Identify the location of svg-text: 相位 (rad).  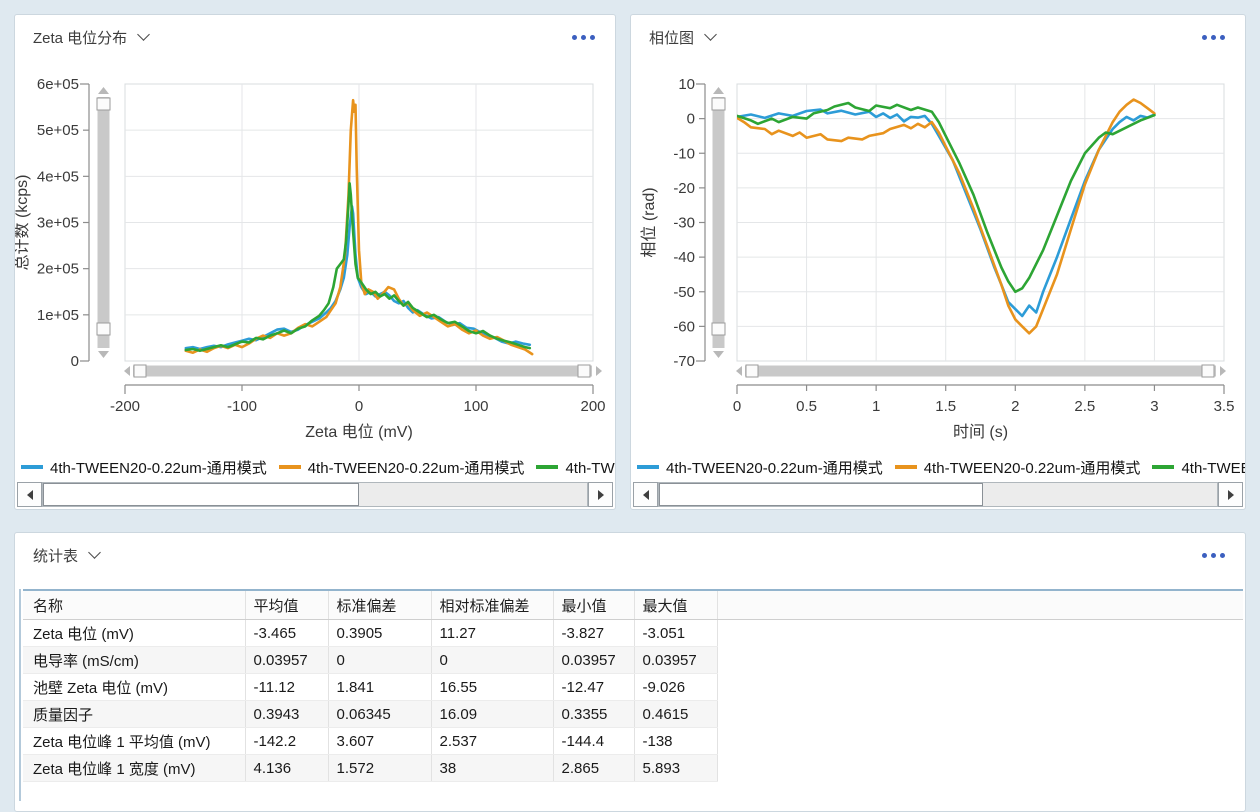
(649, 222).